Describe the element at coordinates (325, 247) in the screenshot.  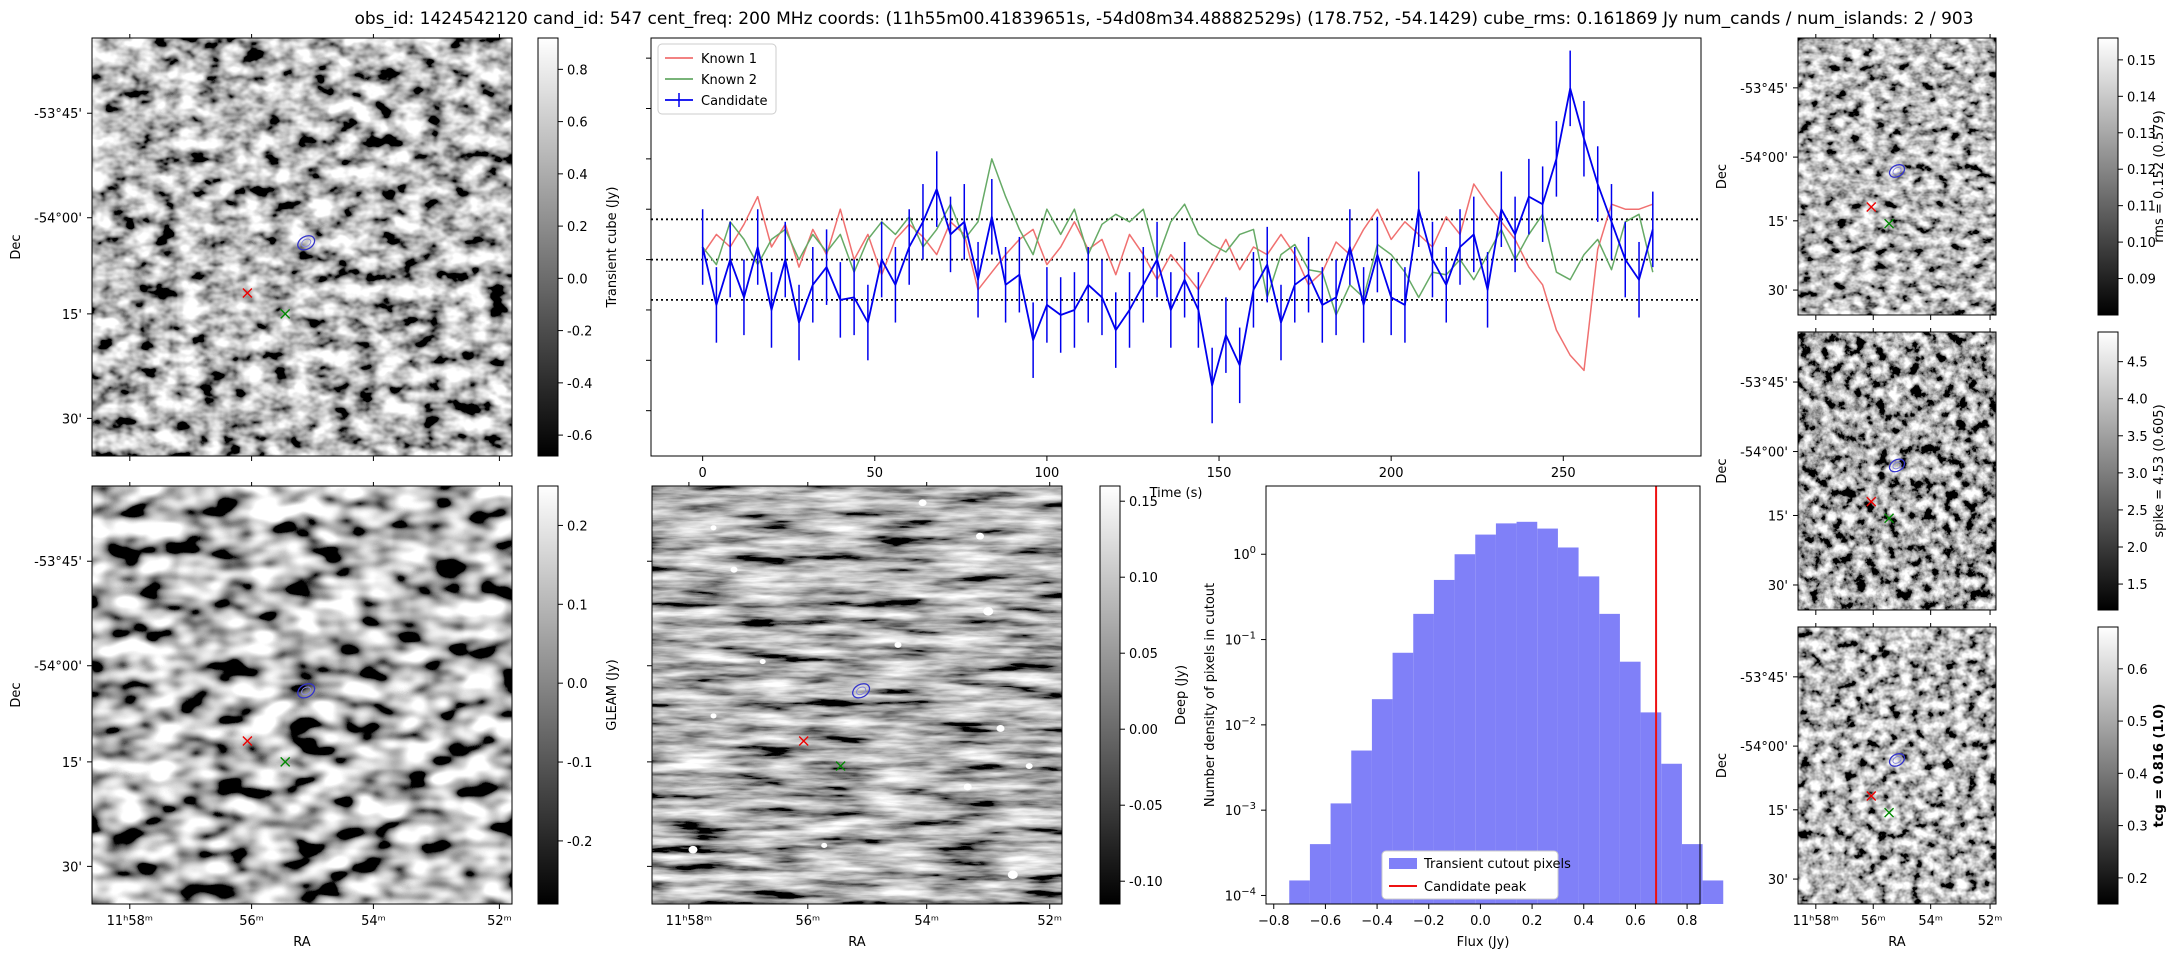
I see `transient-panel` at that location.